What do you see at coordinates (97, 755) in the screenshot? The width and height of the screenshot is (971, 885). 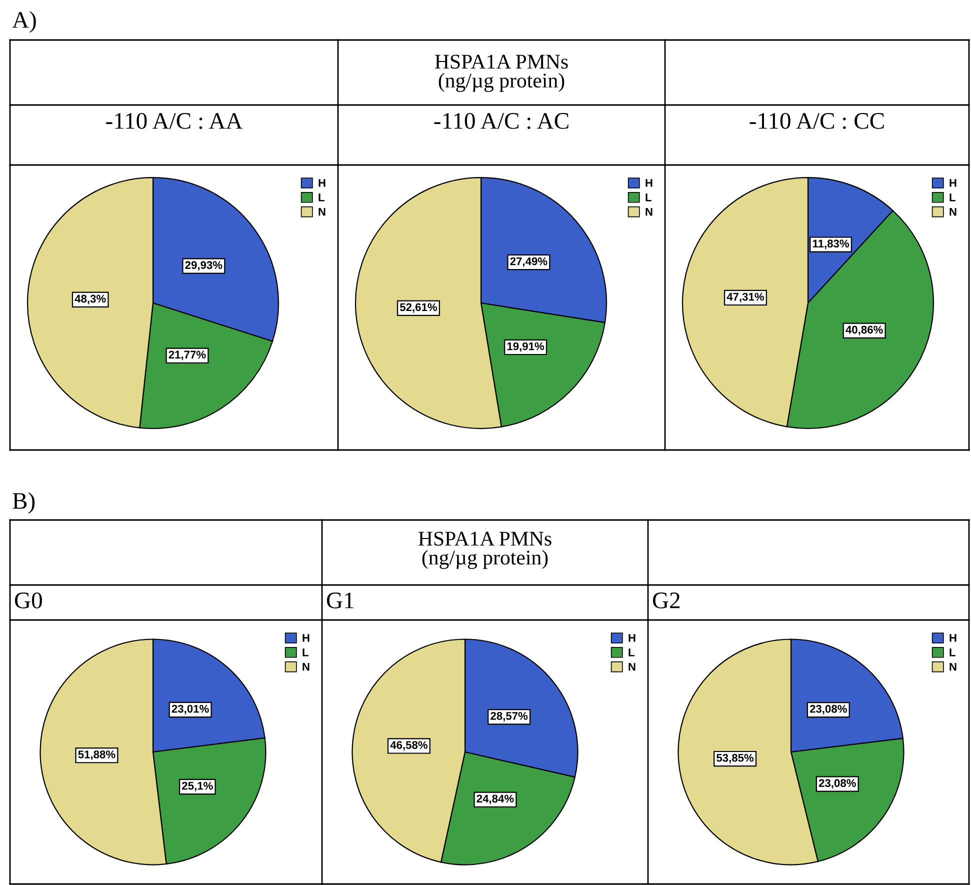 I see `data-label: 51,88%` at bounding box center [97, 755].